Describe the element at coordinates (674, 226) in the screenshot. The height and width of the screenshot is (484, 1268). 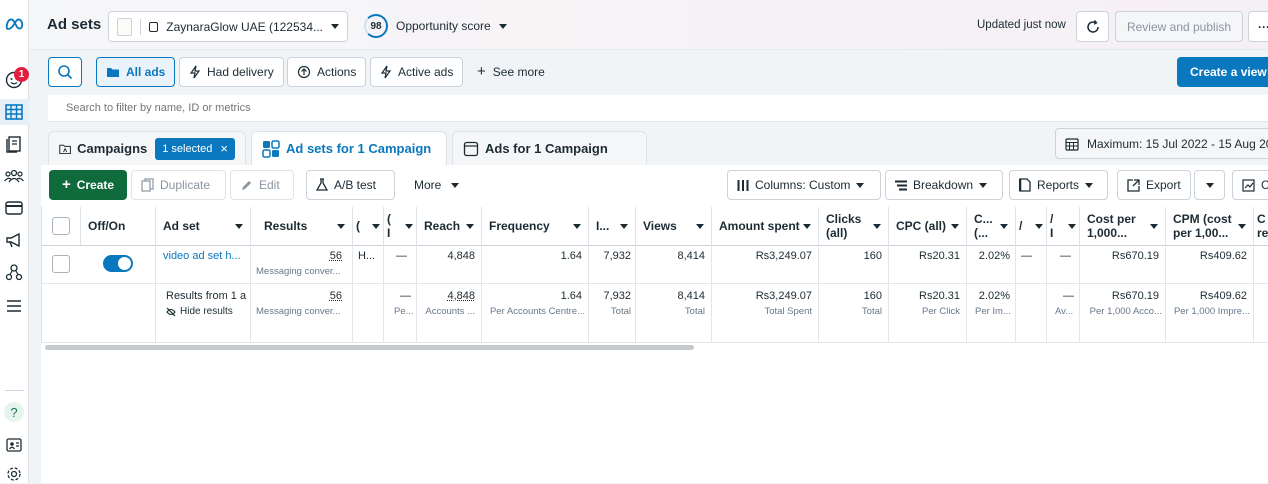
I see `col-header-views: Views` at that location.